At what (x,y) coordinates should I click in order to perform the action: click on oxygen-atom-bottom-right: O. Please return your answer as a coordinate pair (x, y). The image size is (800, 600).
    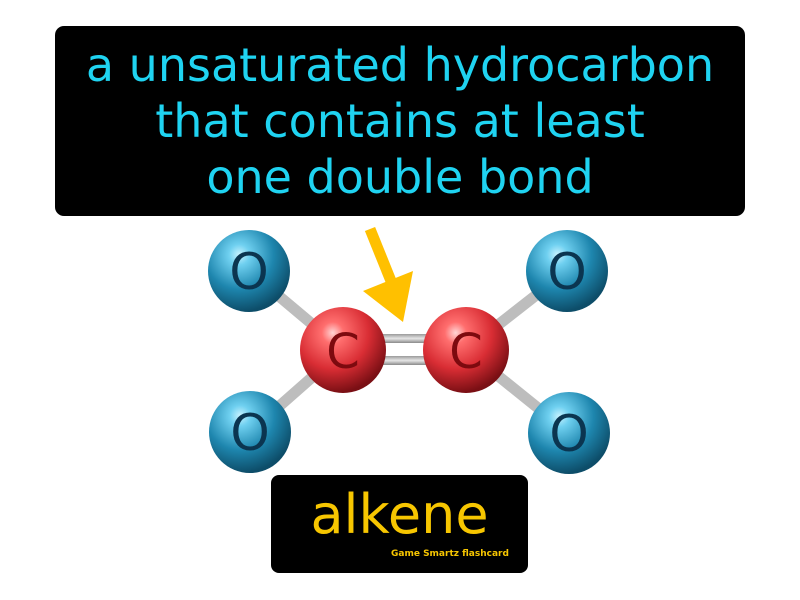
    Looking at the image, I should click on (569, 433).